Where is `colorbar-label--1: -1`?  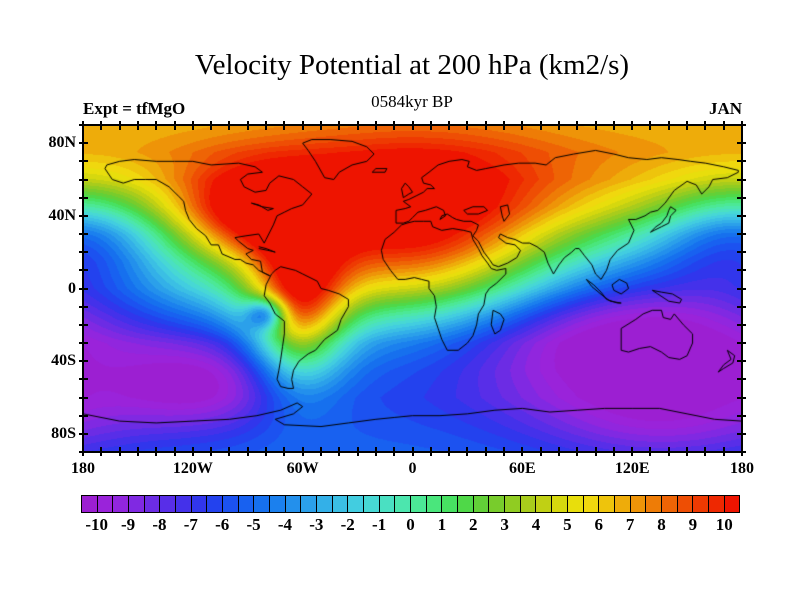
colorbar-label--1: -1 is located at coordinates (379, 524).